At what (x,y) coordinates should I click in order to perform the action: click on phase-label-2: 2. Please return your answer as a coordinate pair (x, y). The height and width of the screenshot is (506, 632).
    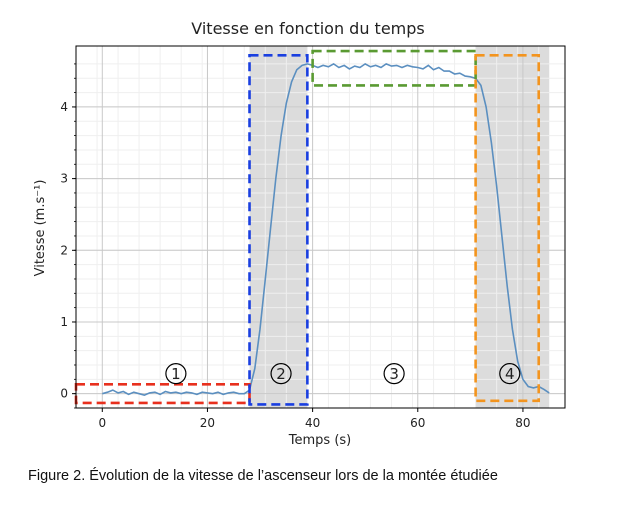
    Looking at the image, I should click on (281, 374).